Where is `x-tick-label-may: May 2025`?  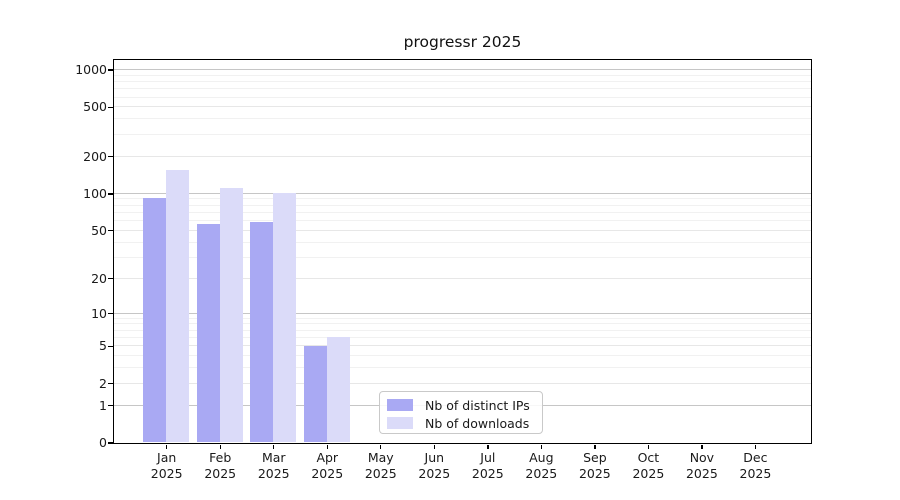
x-tick-label-may: May 2025 is located at coordinates (380, 465).